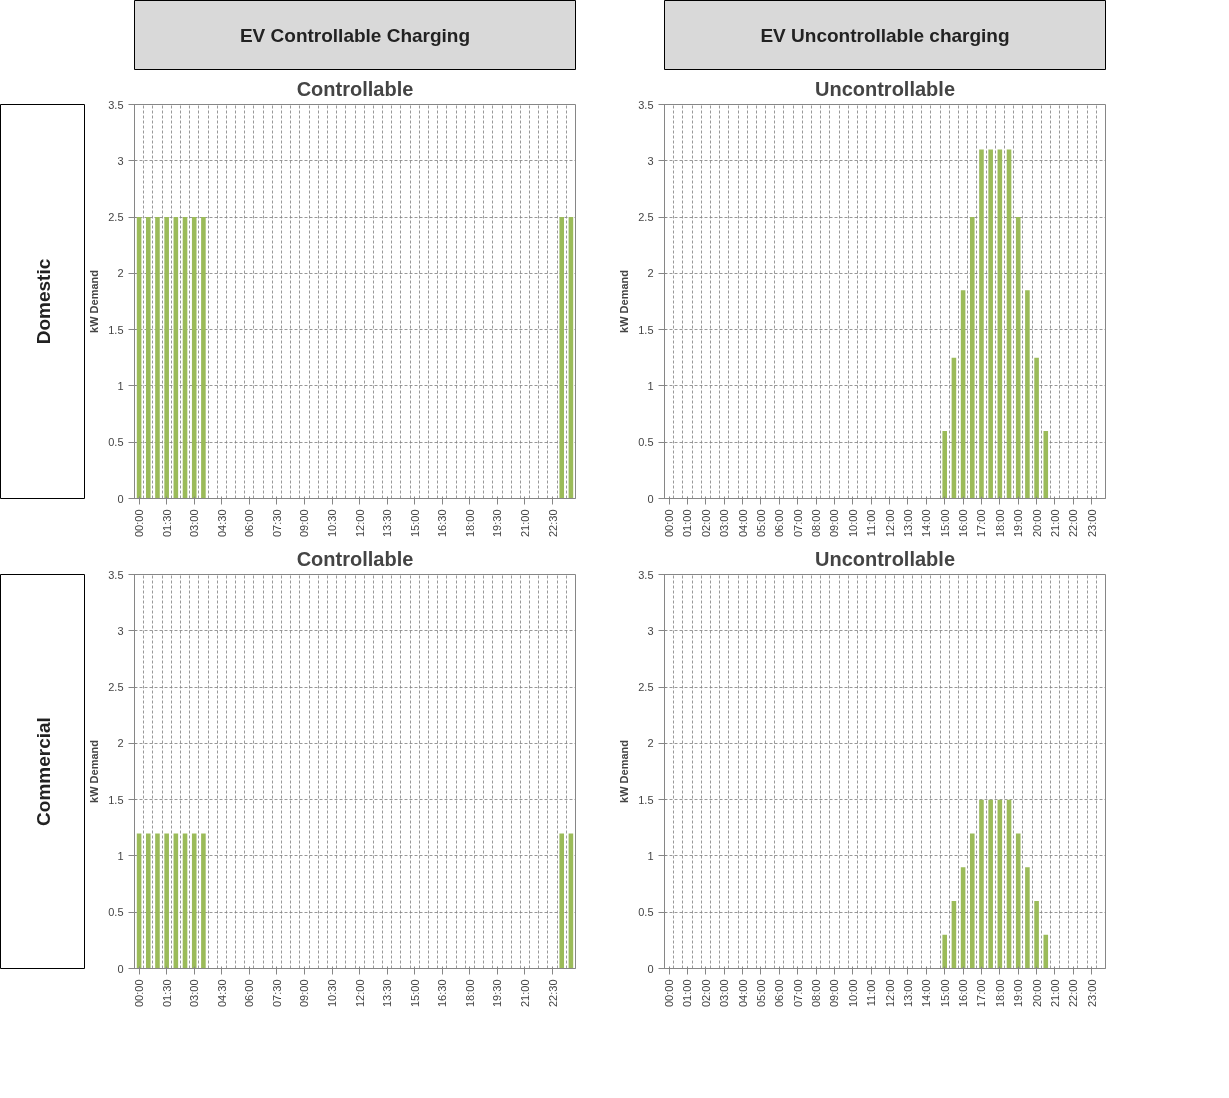  What do you see at coordinates (742, 523) in the screenshot?
I see `x-tick-label: 04:00` at bounding box center [742, 523].